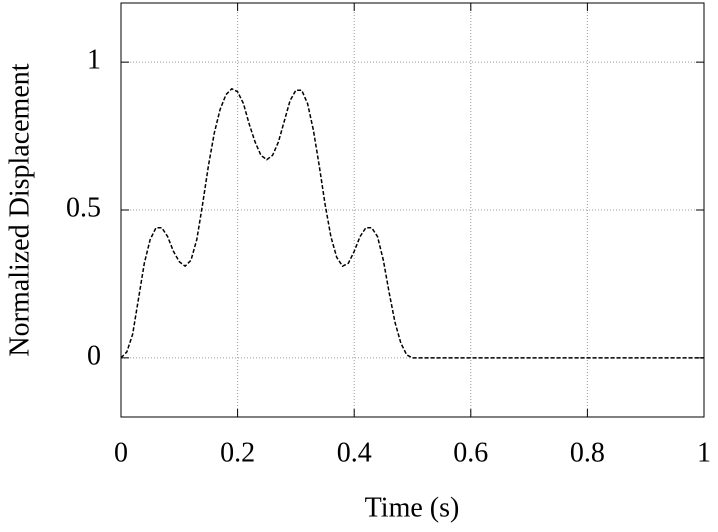  What do you see at coordinates (19, 209) in the screenshot?
I see `y-axis-label: Normalized Displacement` at bounding box center [19, 209].